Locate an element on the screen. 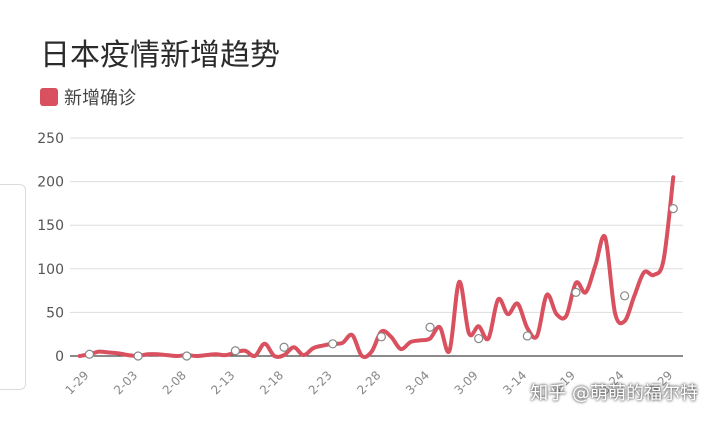 The width and height of the screenshot is (720, 421). legend-swatch is located at coordinates (49, 97).